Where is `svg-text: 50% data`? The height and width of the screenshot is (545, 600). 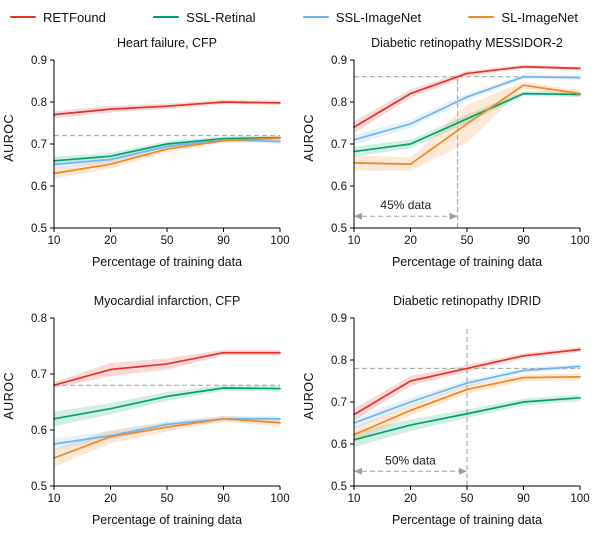
svg-text: 50% data is located at coordinates (410, 460).